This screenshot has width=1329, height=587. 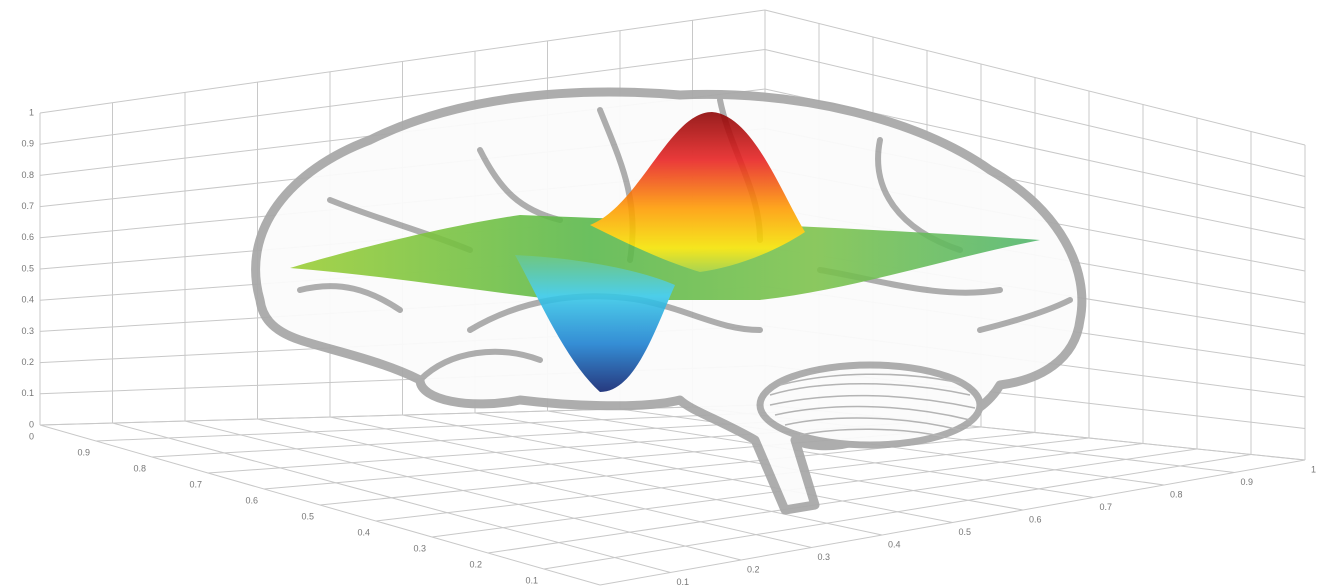 What do you see at coordinates (31, 112) in the screenshot?
I see `z-tick-label: 1` at bounding box center [31, 112].